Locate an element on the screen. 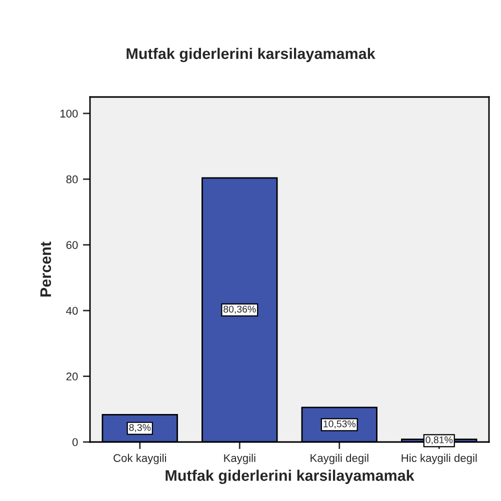  x-tick-label: Cok kaygili is located at coordinates (140, 459).